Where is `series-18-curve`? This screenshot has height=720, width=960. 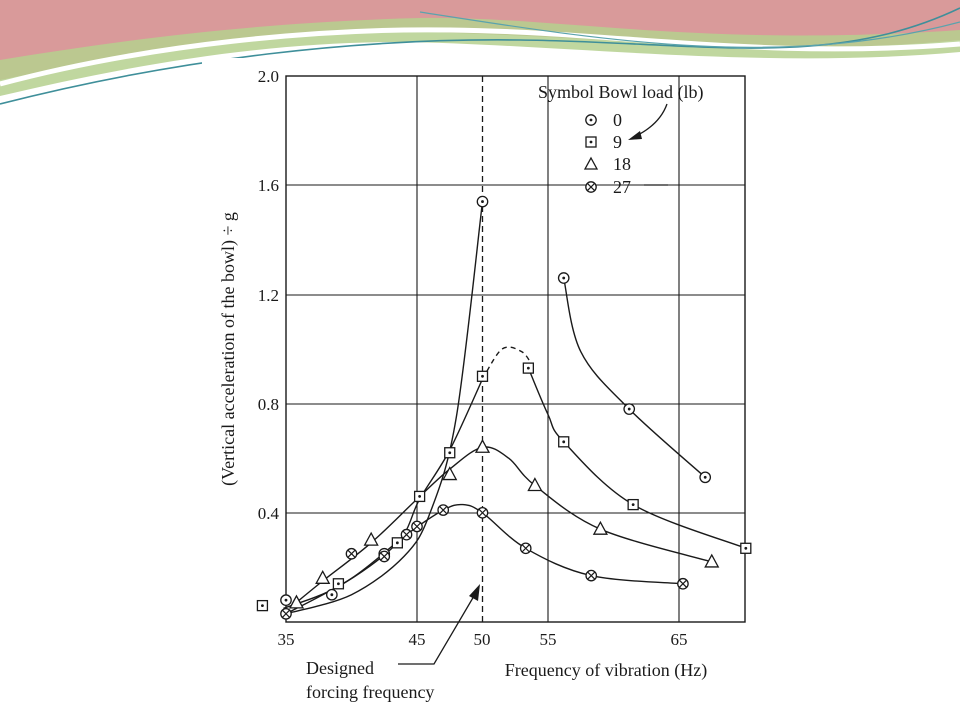
series-18-curve is located at coordinates (502, 526).